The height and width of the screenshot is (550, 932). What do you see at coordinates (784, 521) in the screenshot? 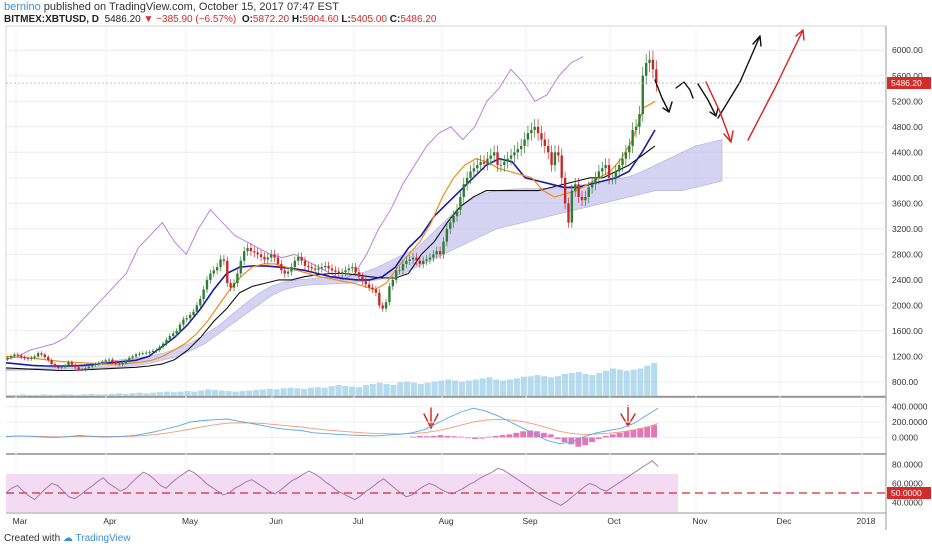
I see `time-tick-label: Dec` at bounding box center [784, 521].